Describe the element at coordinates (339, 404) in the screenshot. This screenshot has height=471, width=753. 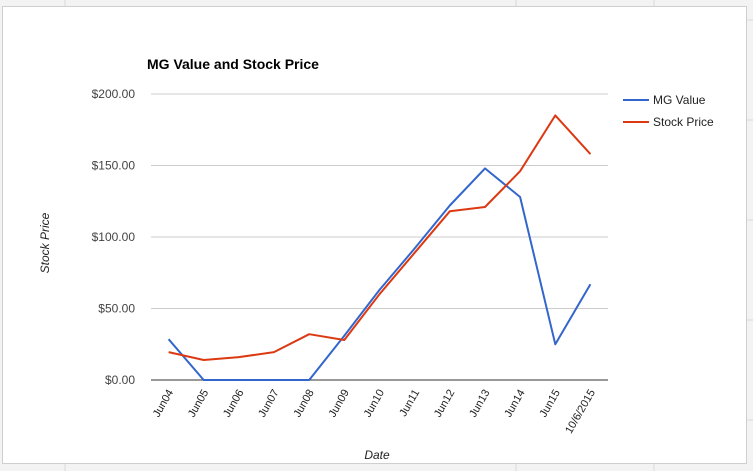
I see `x-tick-label: Jun09` at that location.